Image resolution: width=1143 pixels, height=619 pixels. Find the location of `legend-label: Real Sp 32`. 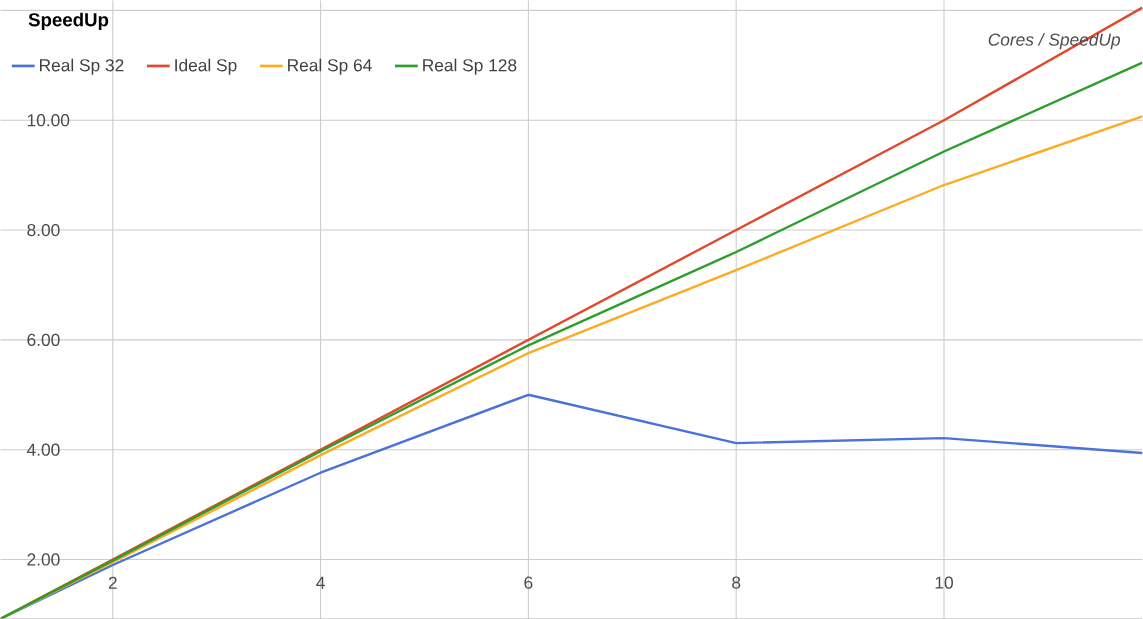

legend-label: Real Sp 32 is located at coordinates (82, 66).